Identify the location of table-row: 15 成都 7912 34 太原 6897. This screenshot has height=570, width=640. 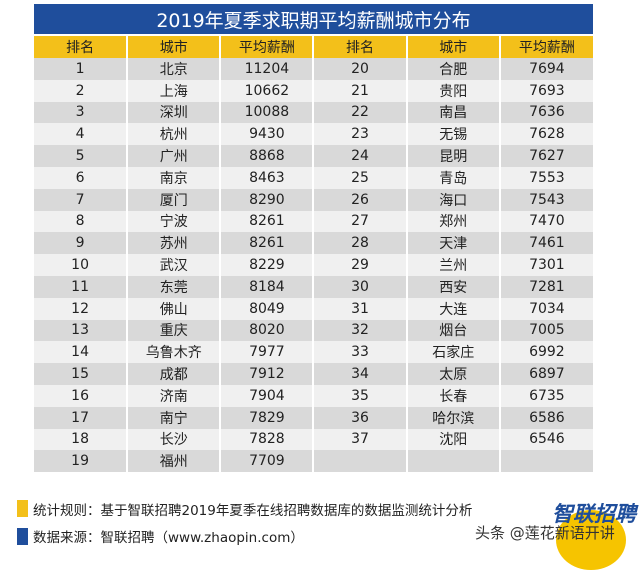
(313, 374).